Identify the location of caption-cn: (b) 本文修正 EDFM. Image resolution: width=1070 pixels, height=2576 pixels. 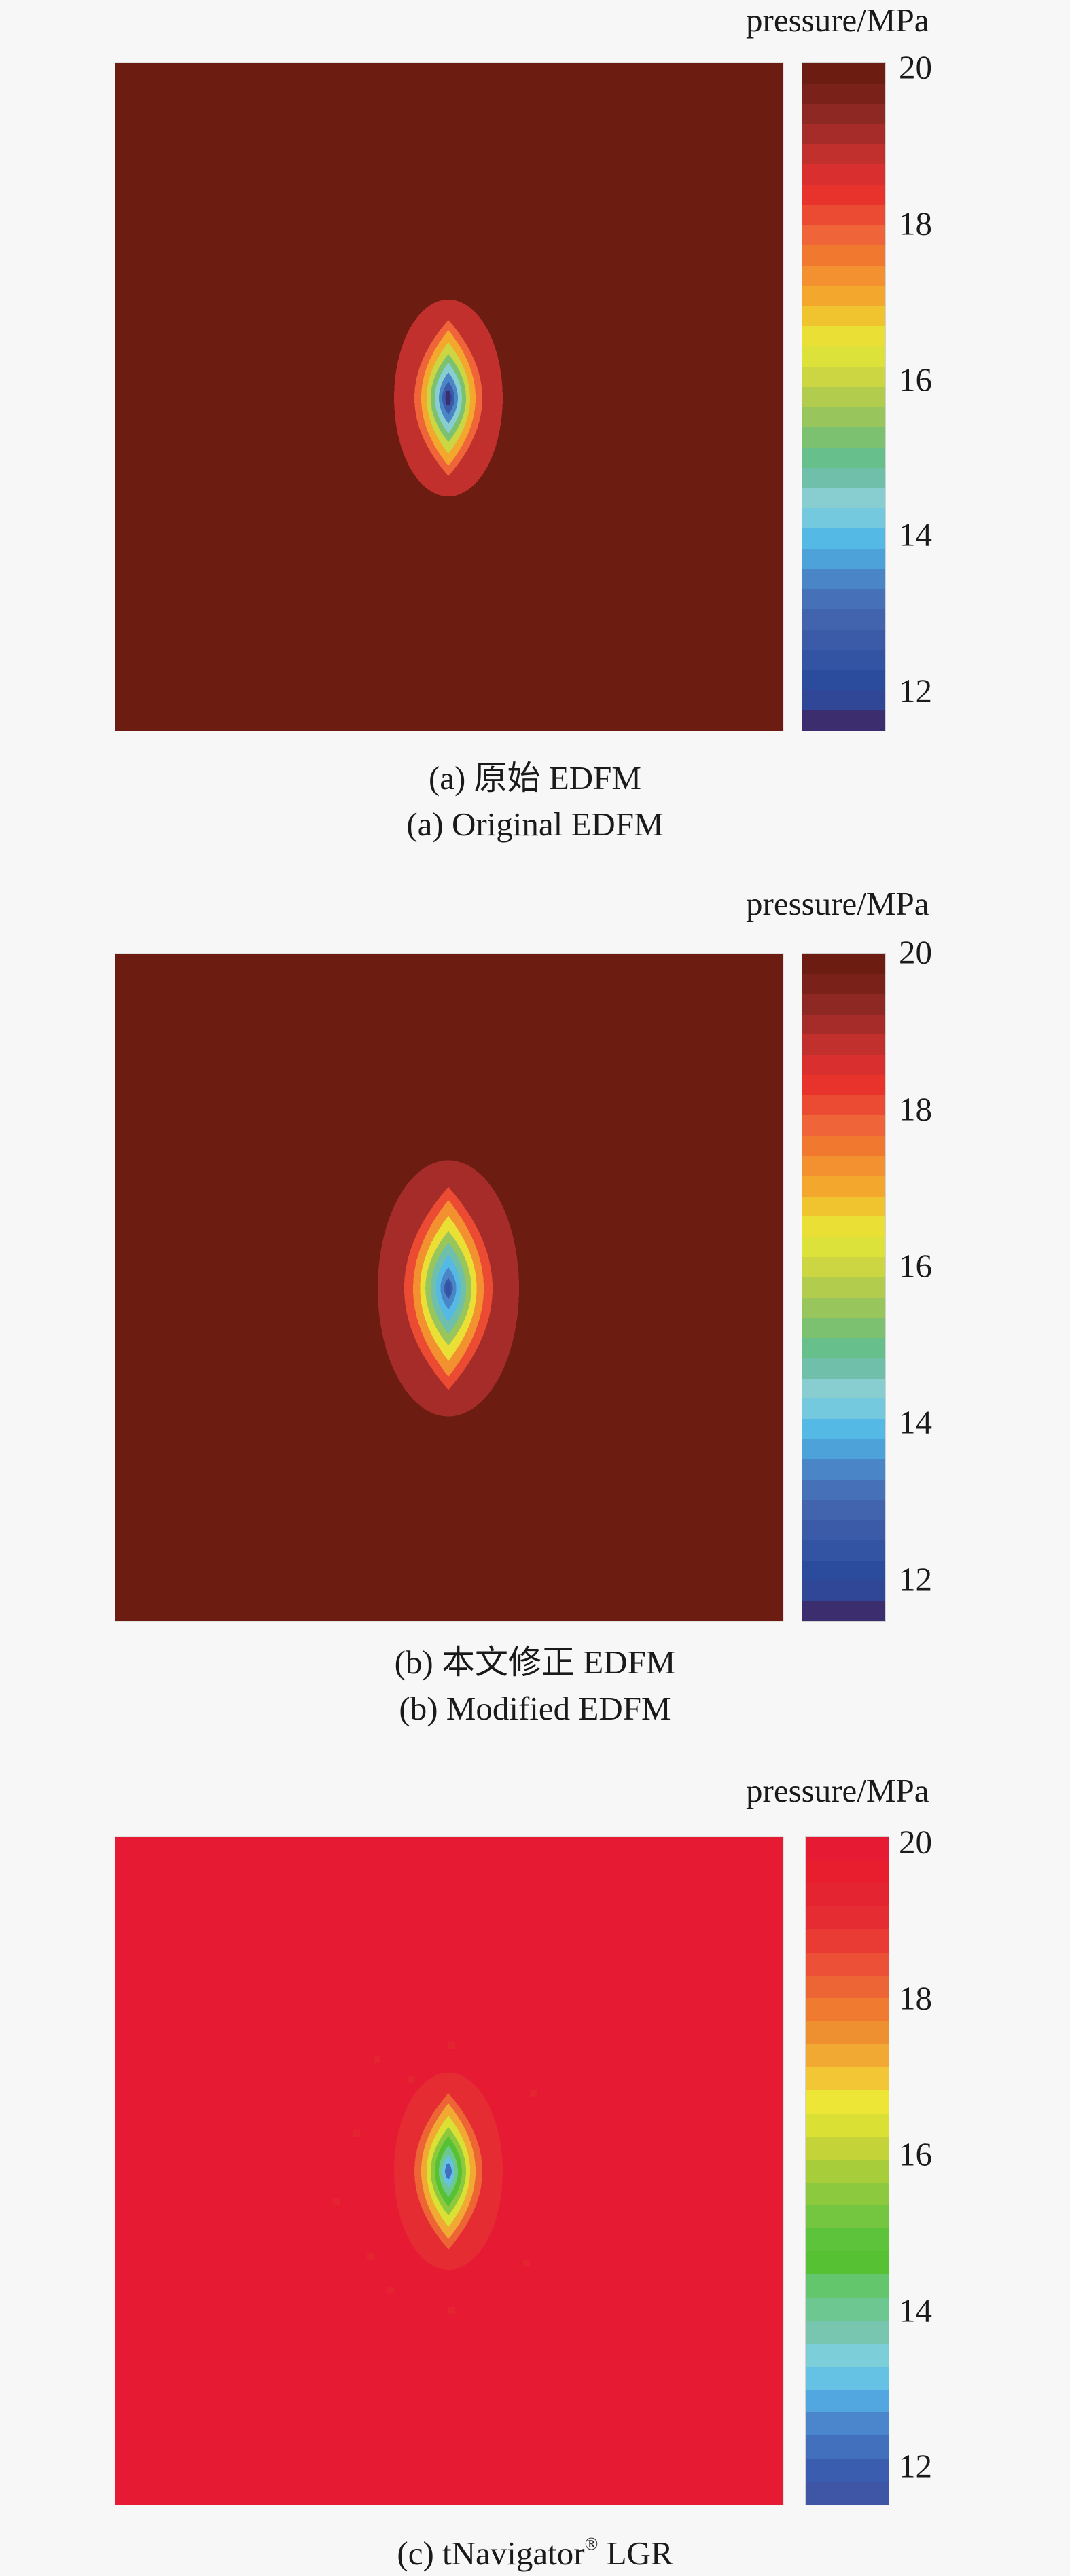
(535, 1662).